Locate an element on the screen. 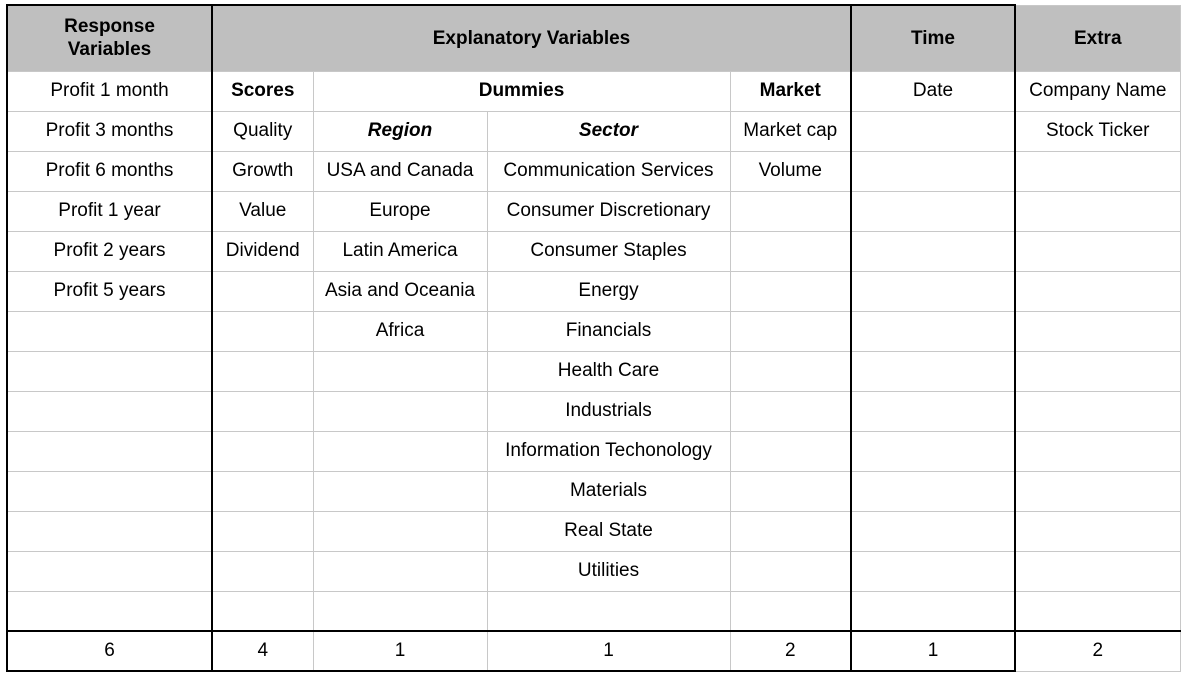 Image resolution: width=1184 pixels, height=678 pixels. table-row: Profit 5 years Asia and Oceania Energy is located at coordinates (593, 291).